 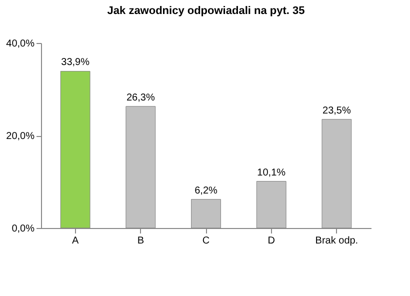 What do you see at coordinates (206, 11) in the screenshot?
I see `chart-title: Jak zawodnicy odpowiadali na pyt. 35` at bounding box center [206, 11].